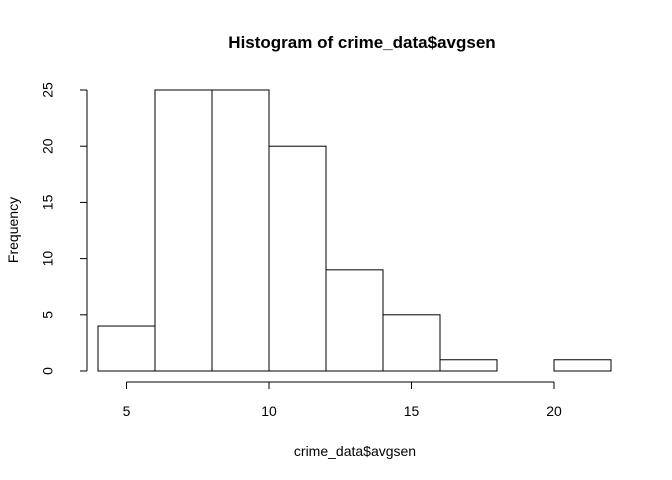 The image size is (672, 480). What do you see at coordinates (554, 411) in the screenshot?
I see `x-tick-label-20: 20` at bounding box center [554, 411].